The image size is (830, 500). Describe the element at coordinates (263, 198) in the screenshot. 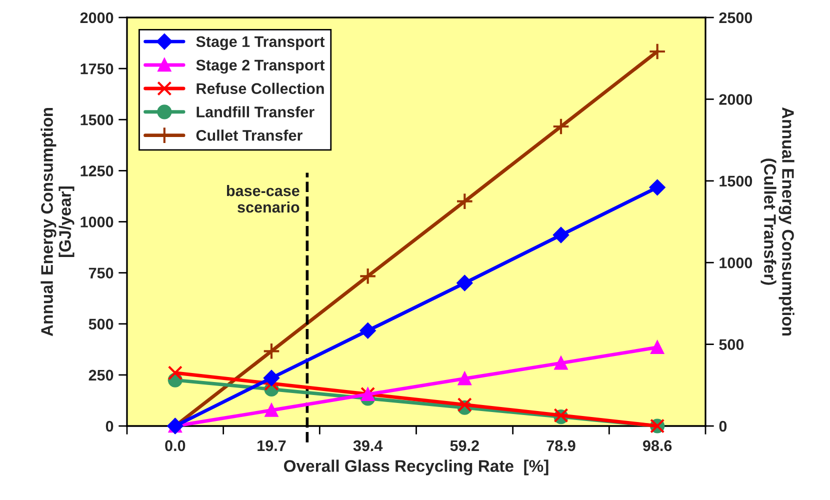

I see `ref-line-label: base-case scenario` at that location.